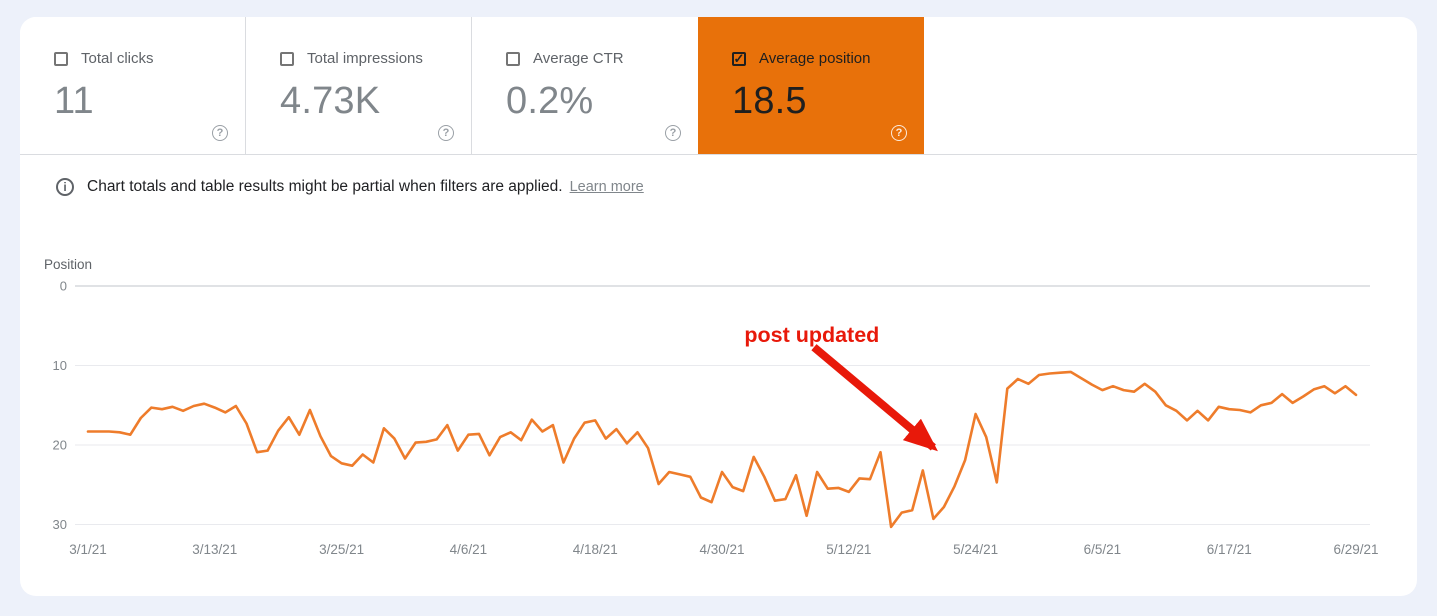 The width and height of the screenshot is (1437, 616). I want to click on info-icon: i, so click(65, 187).